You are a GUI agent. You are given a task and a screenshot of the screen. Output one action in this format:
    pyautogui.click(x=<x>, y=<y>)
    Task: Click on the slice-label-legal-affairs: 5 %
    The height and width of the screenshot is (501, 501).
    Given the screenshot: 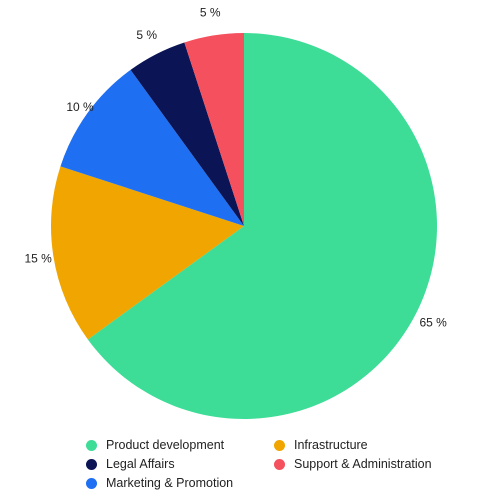 What is the action you would take?
    pyautogui.click(x=146, y=35)
    